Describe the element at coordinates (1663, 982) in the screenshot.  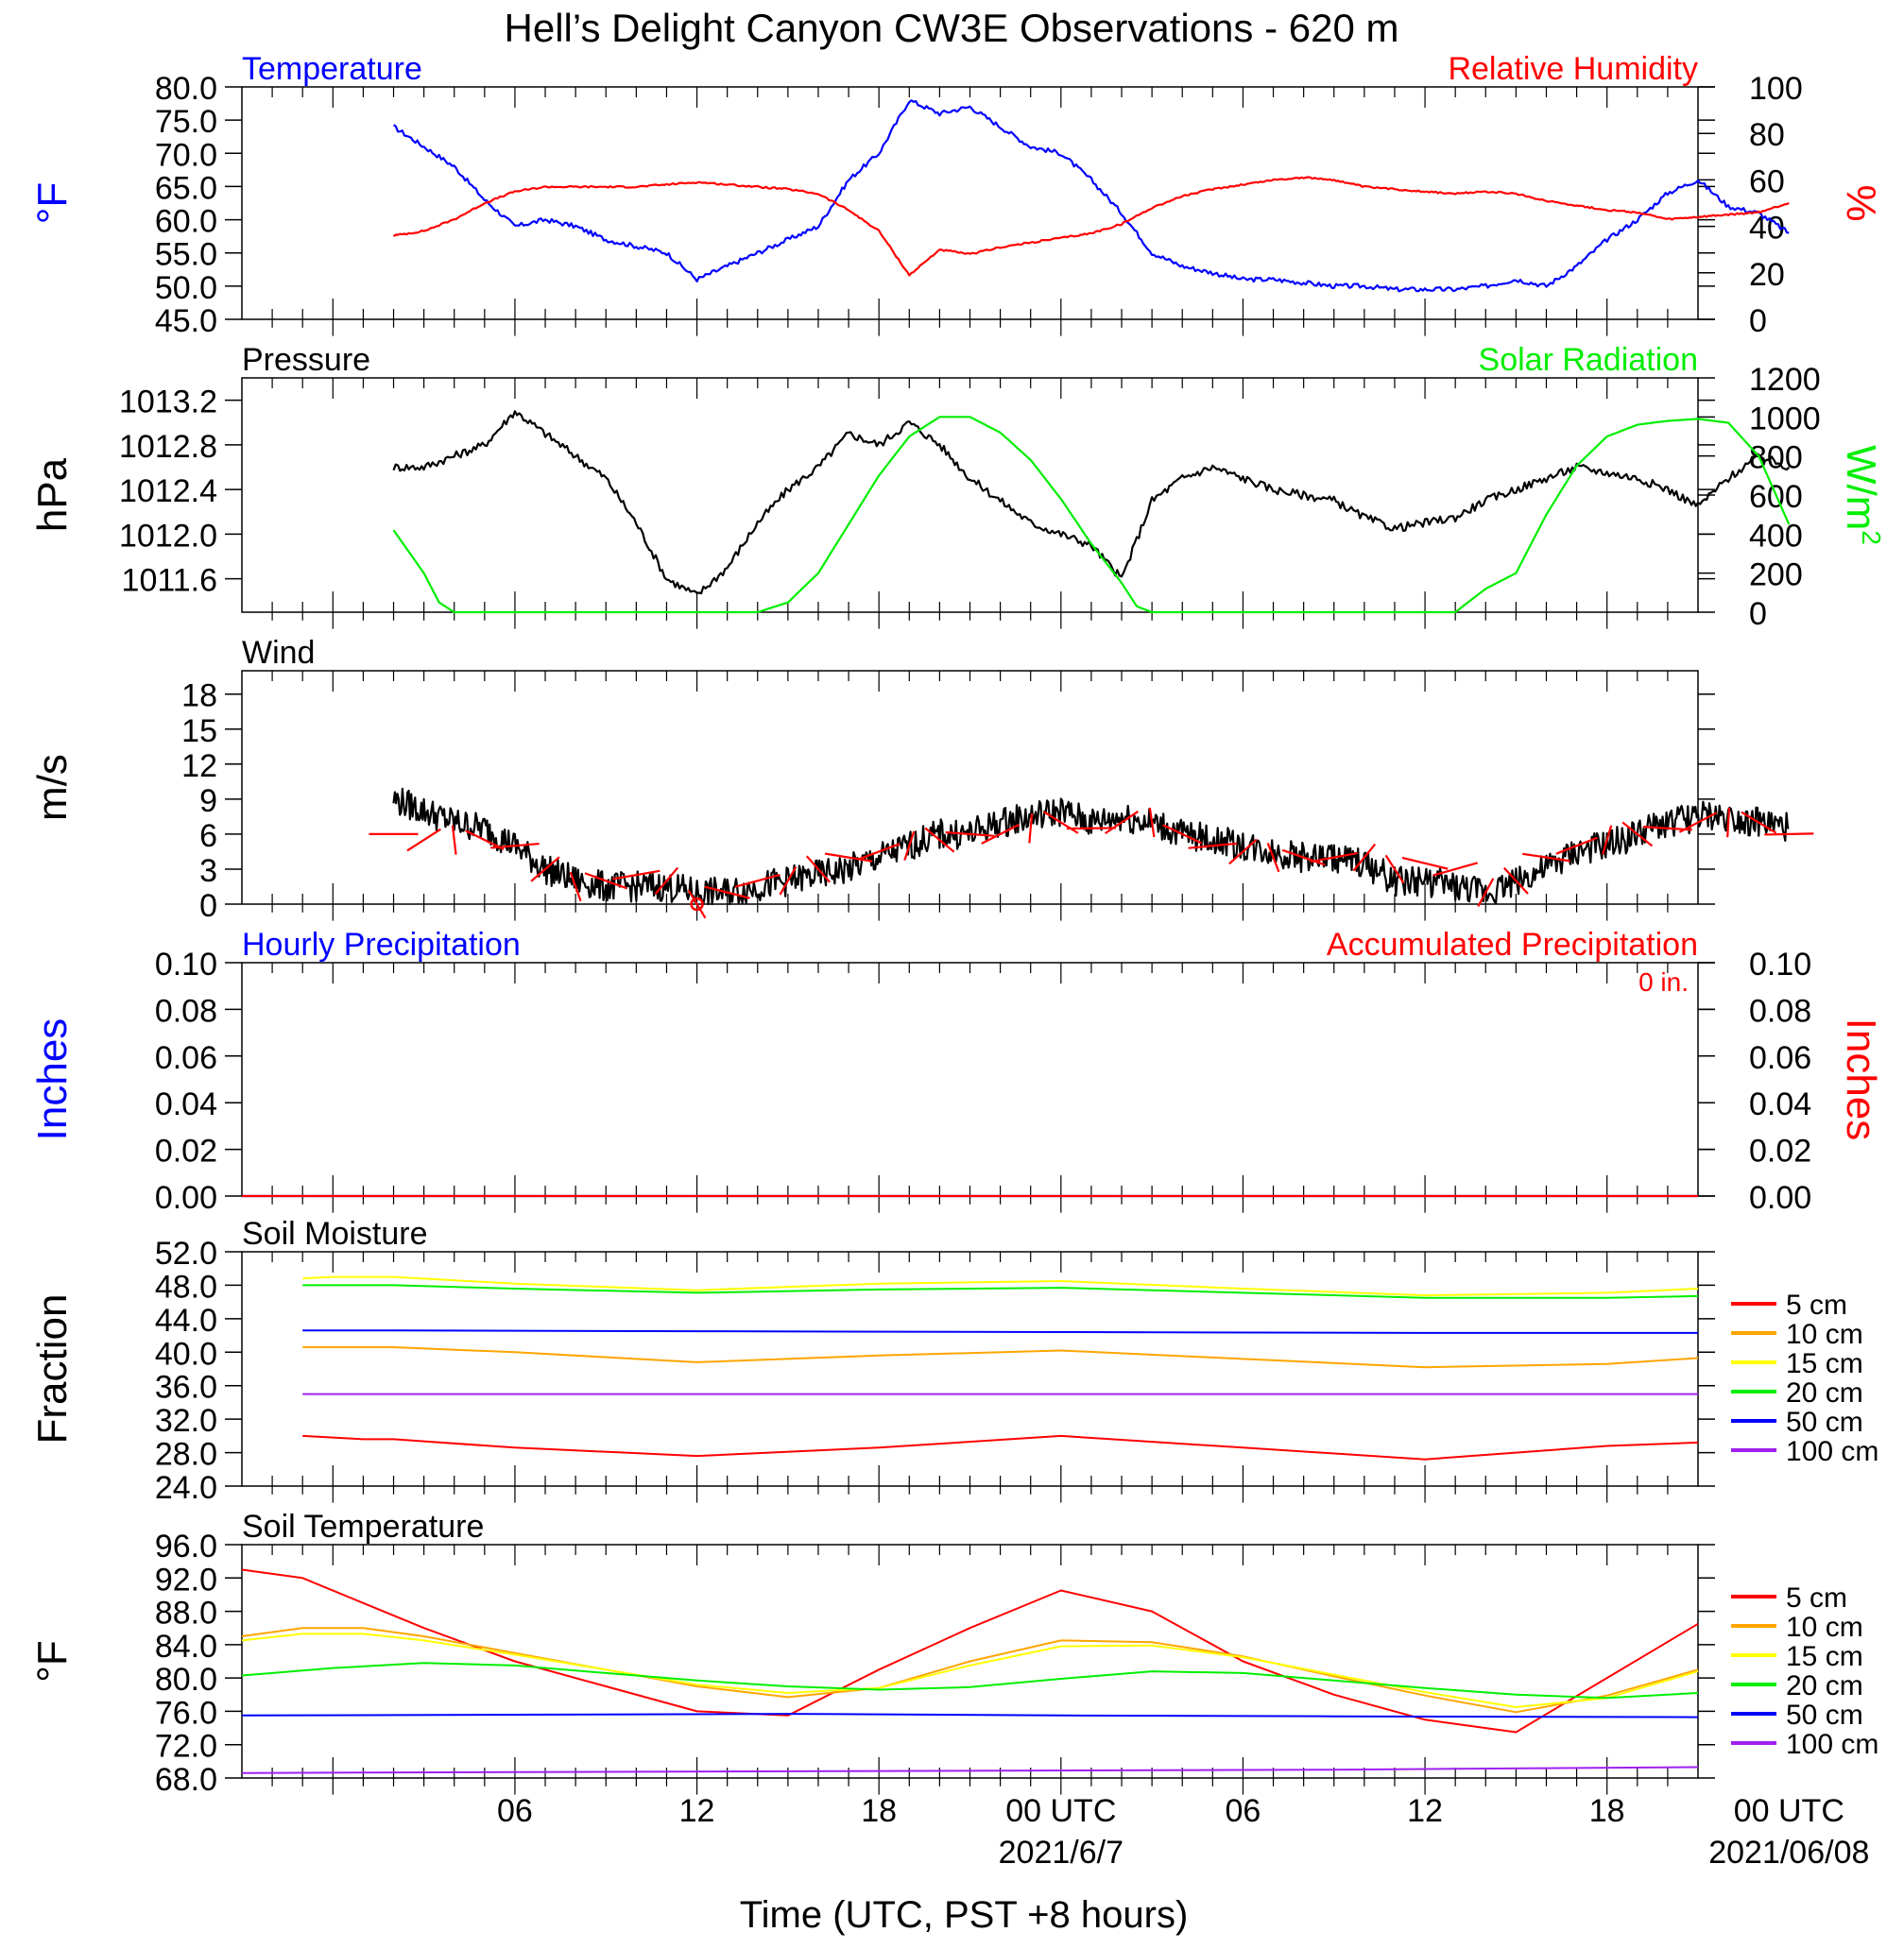
I see `accumulated-total-annotation: 0 in.` at that location.